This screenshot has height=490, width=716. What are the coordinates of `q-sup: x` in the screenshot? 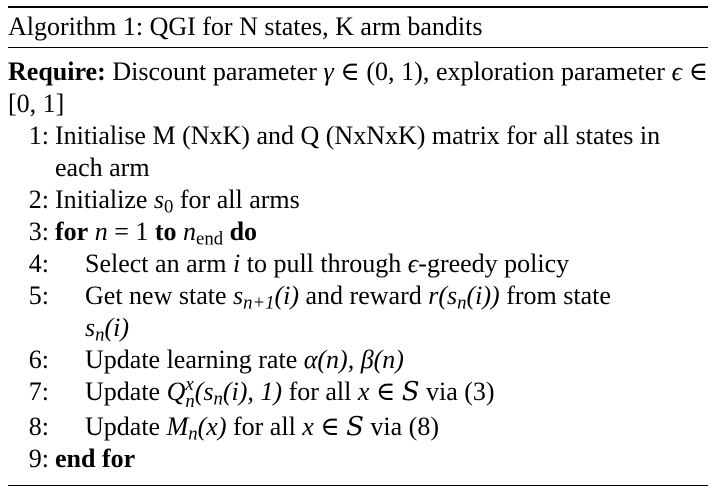 It's located at (189, 385).